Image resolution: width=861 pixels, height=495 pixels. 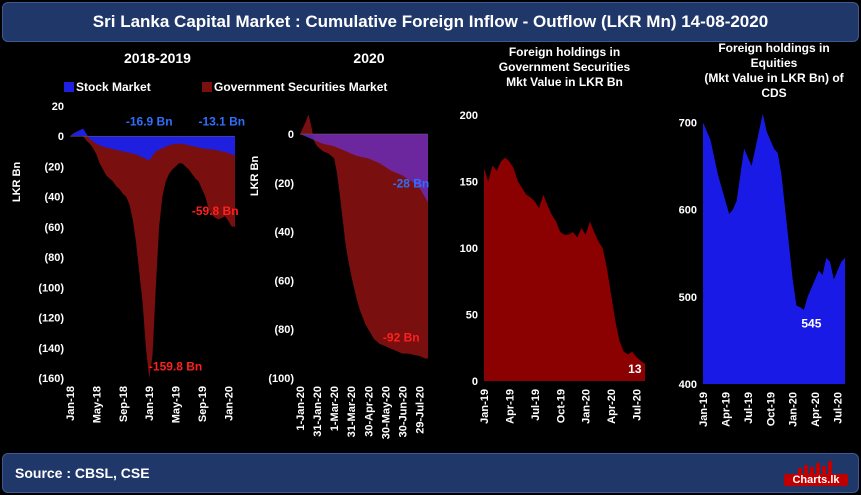 I want to click on x-tick-label: 31-Mar-20, so click(x=352, y=411).